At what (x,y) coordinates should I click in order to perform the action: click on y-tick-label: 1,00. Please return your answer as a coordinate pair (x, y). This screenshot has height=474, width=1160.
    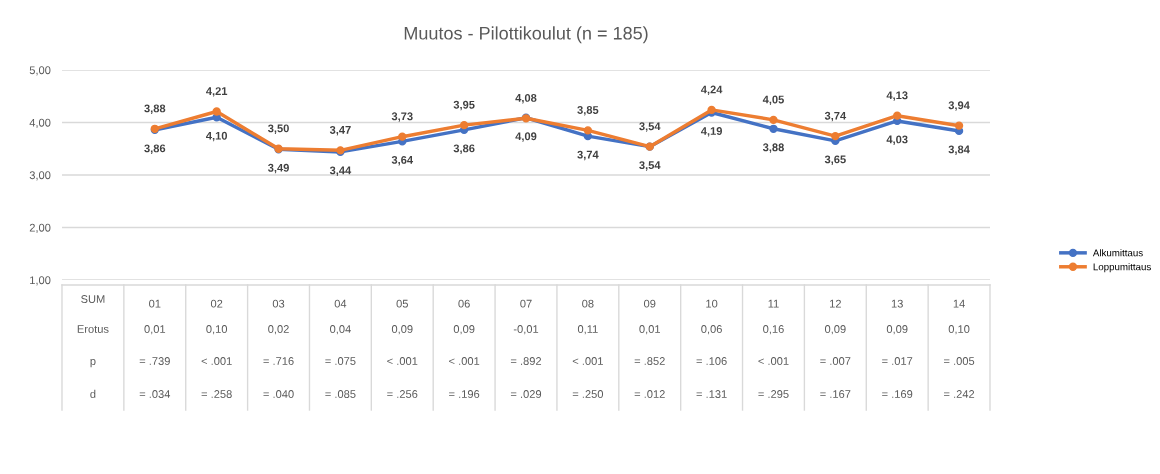
    Looking at the image, I should click on (40, 281).